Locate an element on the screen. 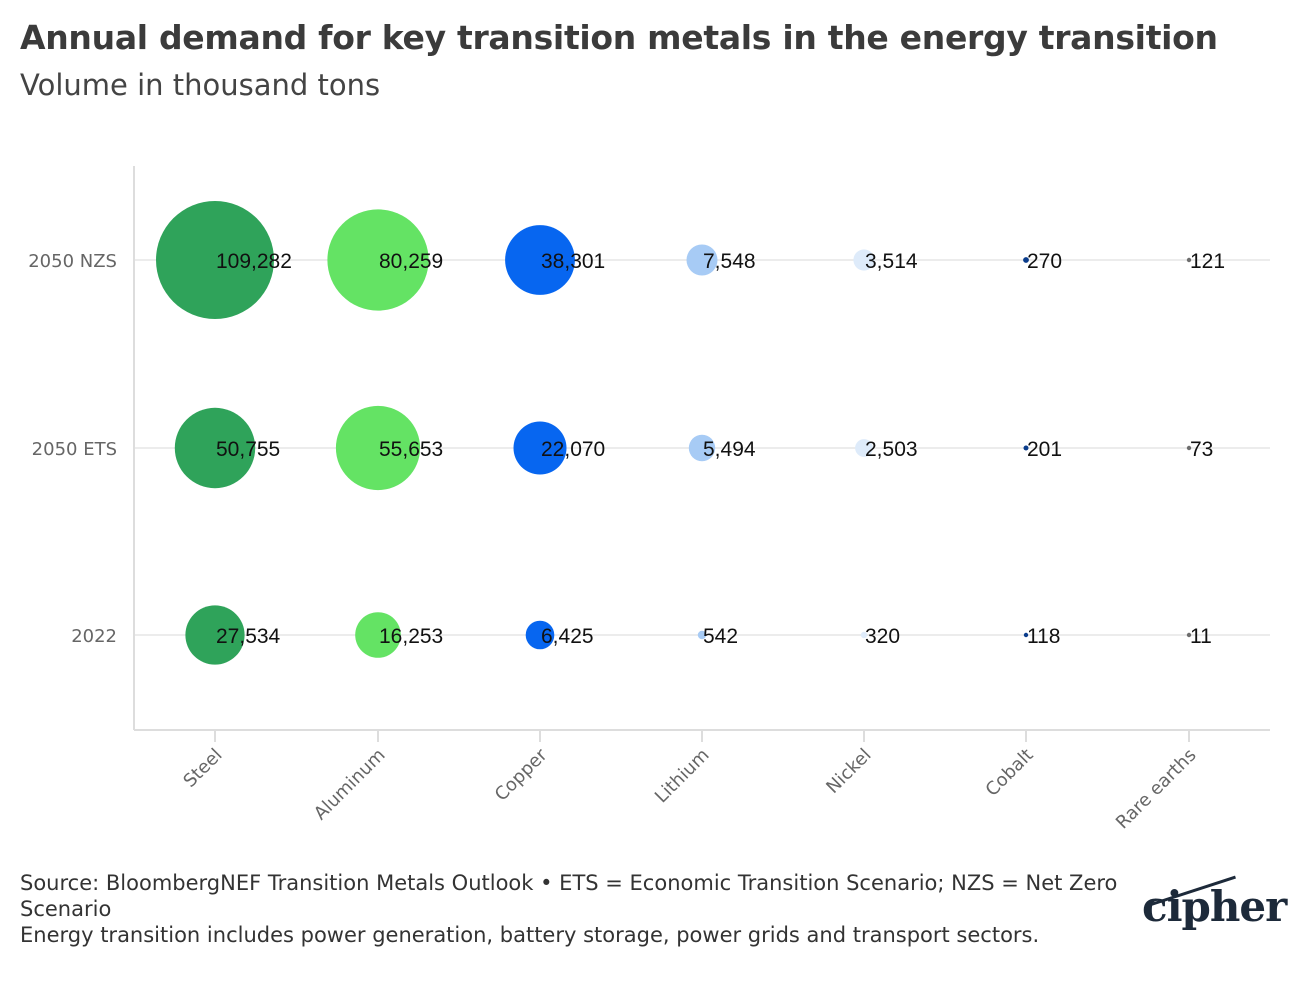  cipher-logo: cipher is located at coordinates (1214, 903).